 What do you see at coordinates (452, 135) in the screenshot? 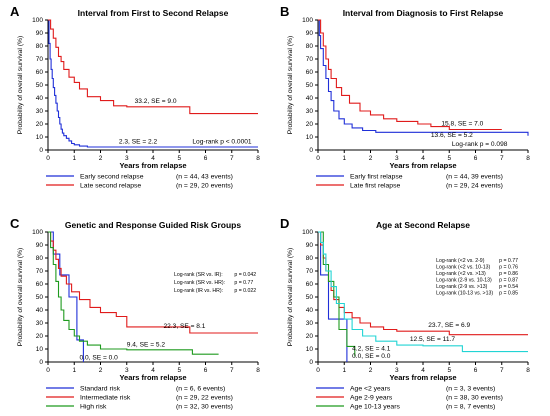
I see `annotation: 13.6, SE = 5.2` at bounding box center [452, 135].